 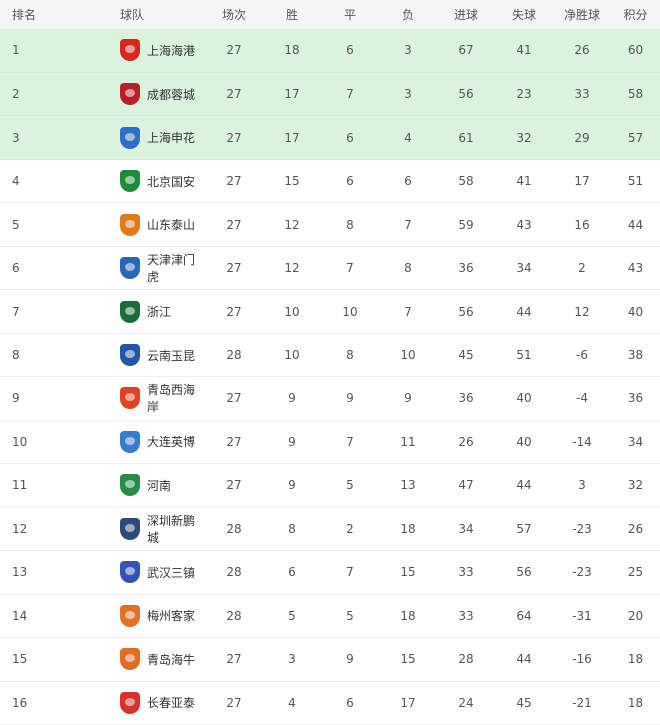 What do you see at coordinates (30, 181) in the screenshot?
I see `rank-cell: 4` at bounding box center [30, 181].